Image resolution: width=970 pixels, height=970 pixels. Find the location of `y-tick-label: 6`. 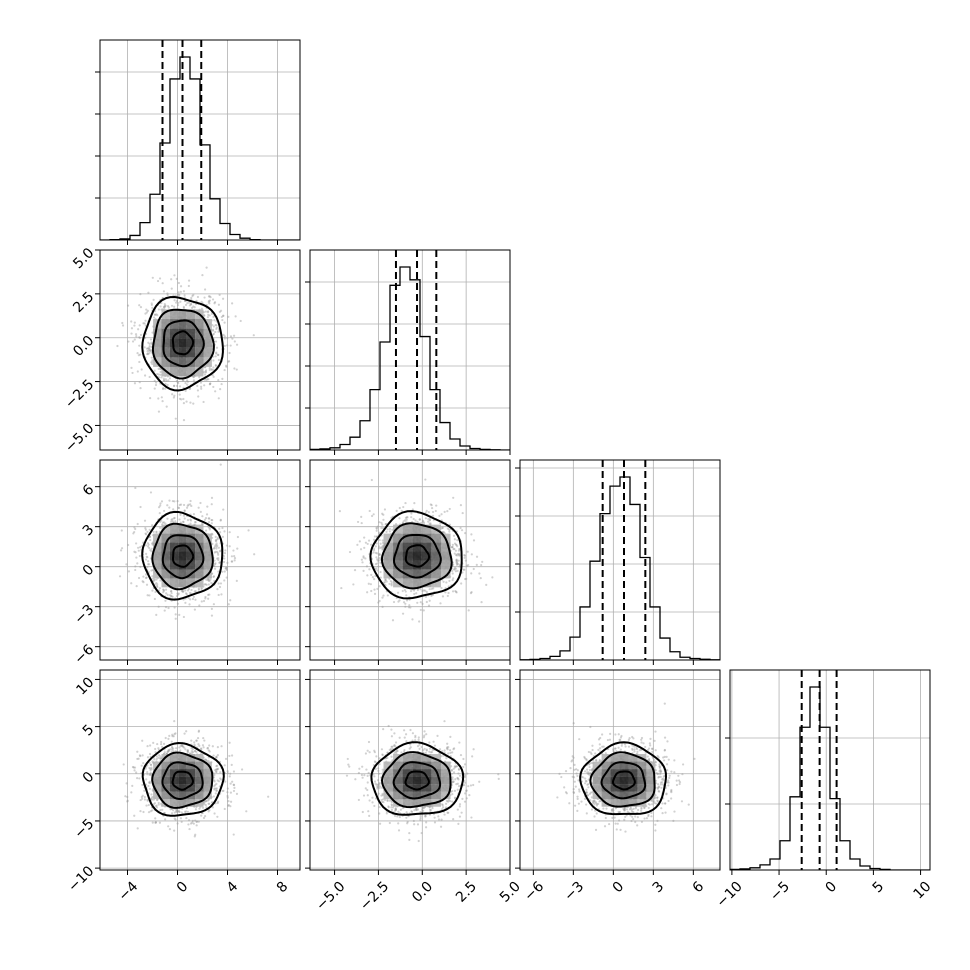

y-tick-label: 6 is located at coordinates (89, 491).